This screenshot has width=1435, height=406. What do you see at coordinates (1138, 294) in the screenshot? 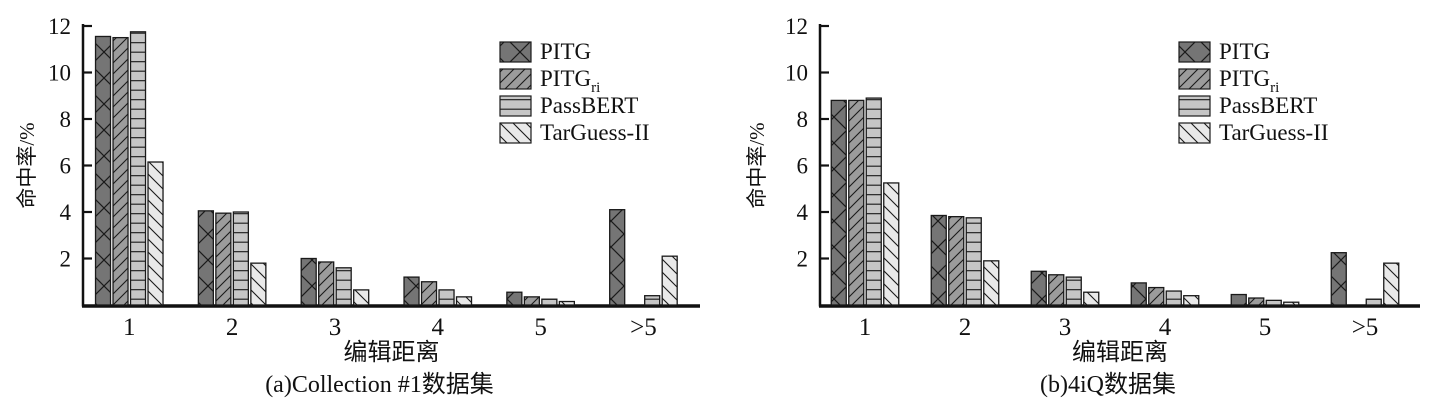
I see `bar-PITG-ed4` at bounding box center [1138, 294].